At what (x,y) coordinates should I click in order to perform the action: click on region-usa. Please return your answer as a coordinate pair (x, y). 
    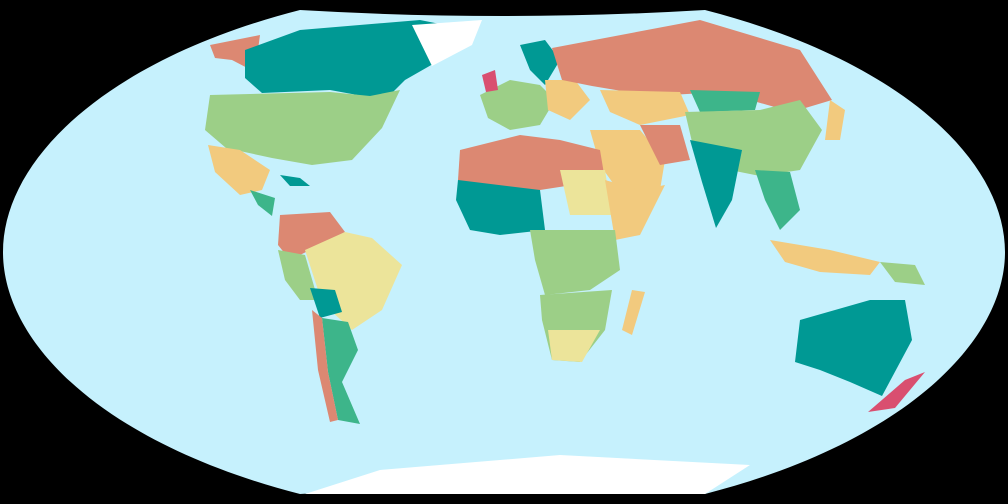
    Looking at the image, I should click on (302, 127).